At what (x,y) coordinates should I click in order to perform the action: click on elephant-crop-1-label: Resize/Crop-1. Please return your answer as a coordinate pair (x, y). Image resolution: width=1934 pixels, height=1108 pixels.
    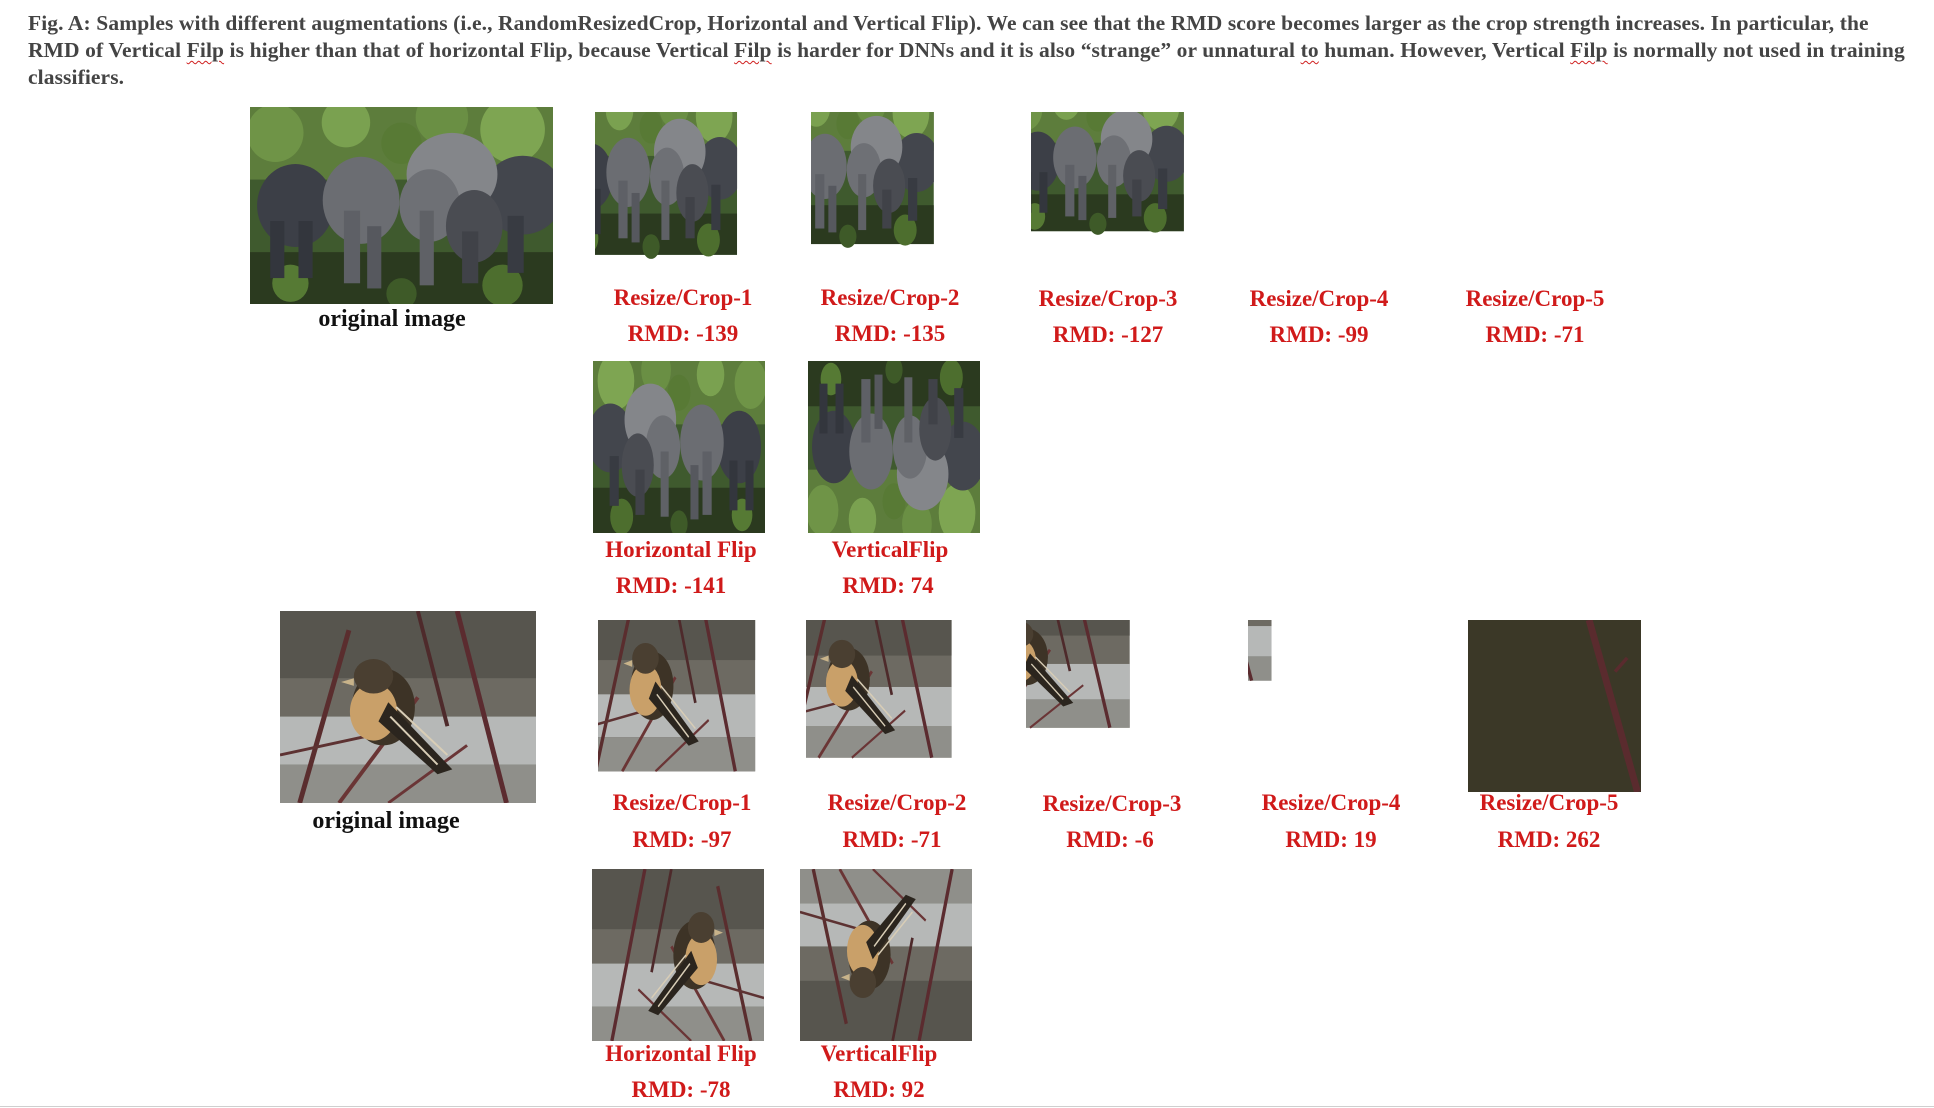
    Looking at the image, I should click on (683, 297).